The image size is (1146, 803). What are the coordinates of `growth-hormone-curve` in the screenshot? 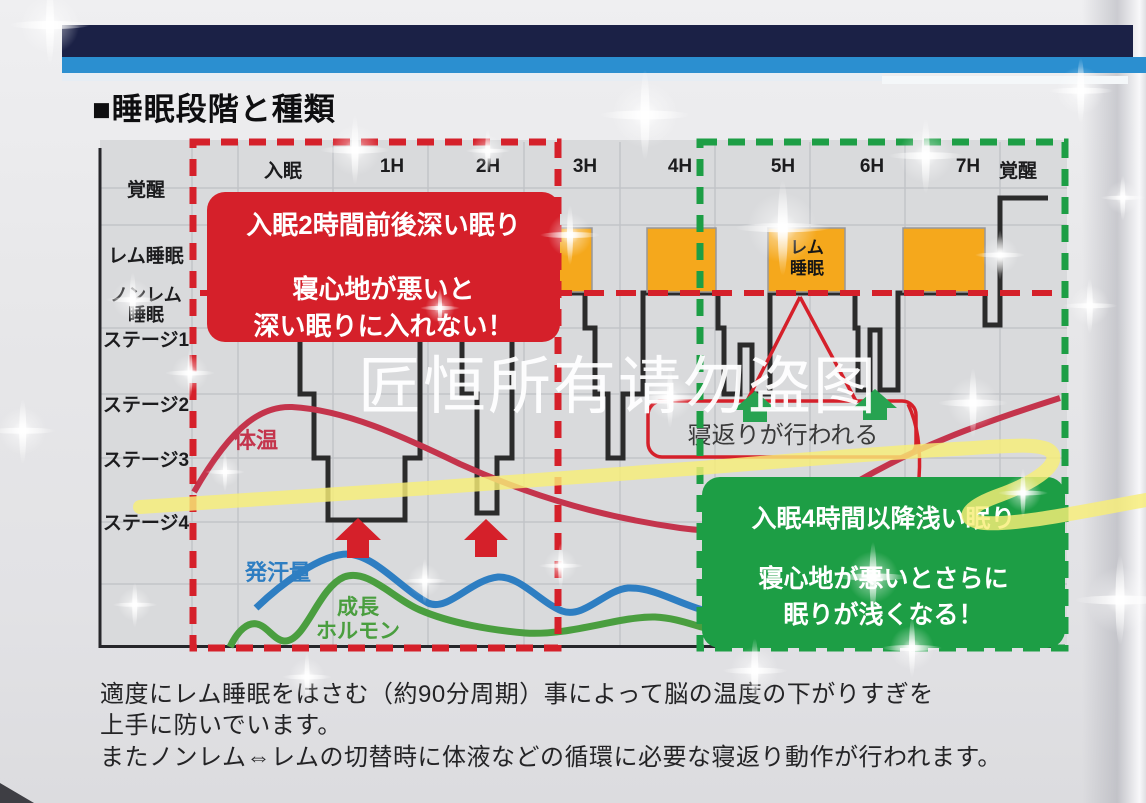 It's located at (488, 610).